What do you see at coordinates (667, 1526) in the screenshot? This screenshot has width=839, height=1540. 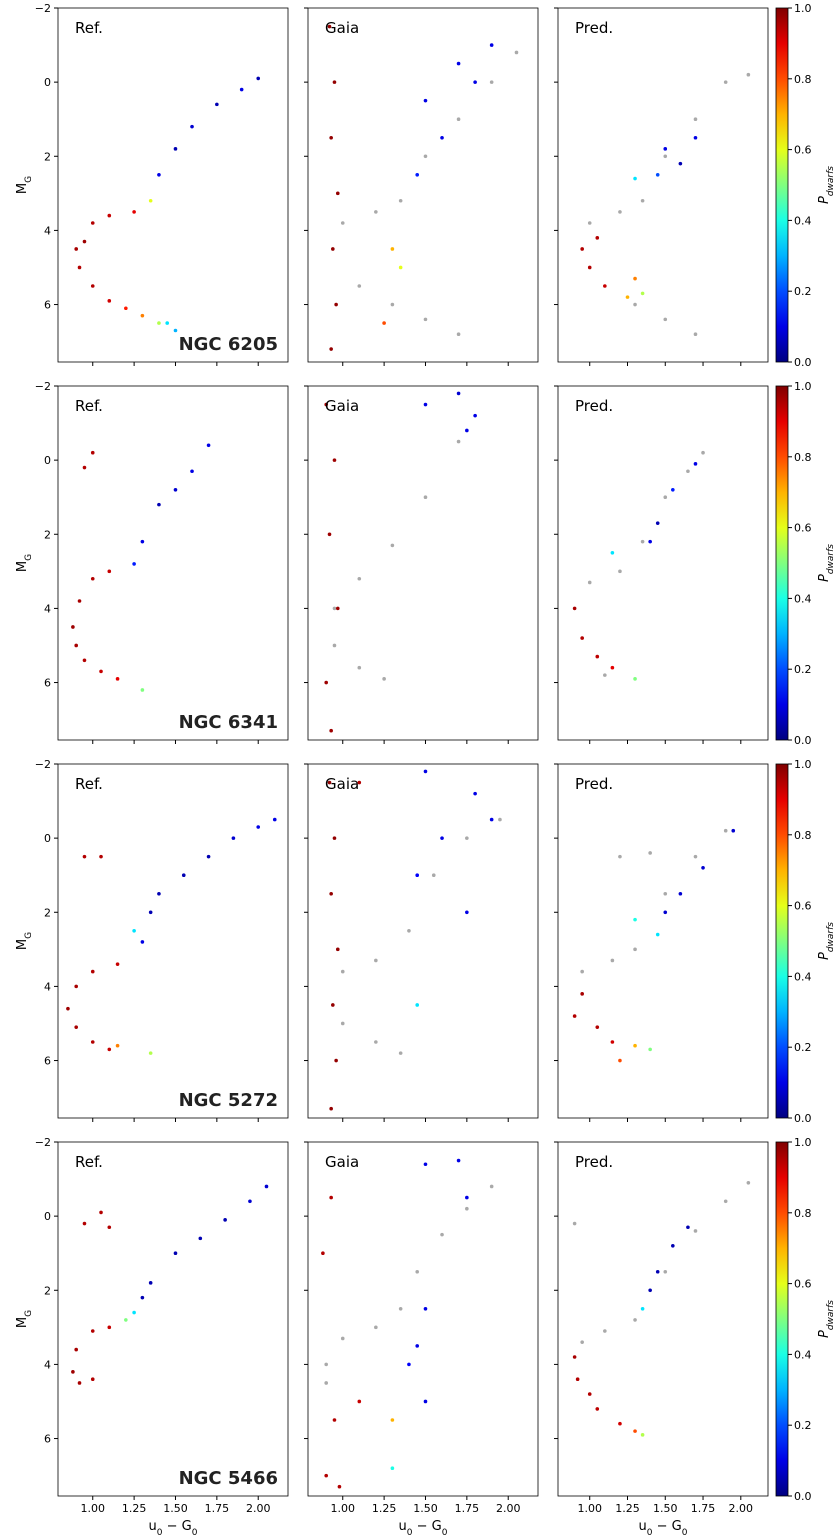 I see `axis-label-part: − G` at bounding box center [667, 1526].